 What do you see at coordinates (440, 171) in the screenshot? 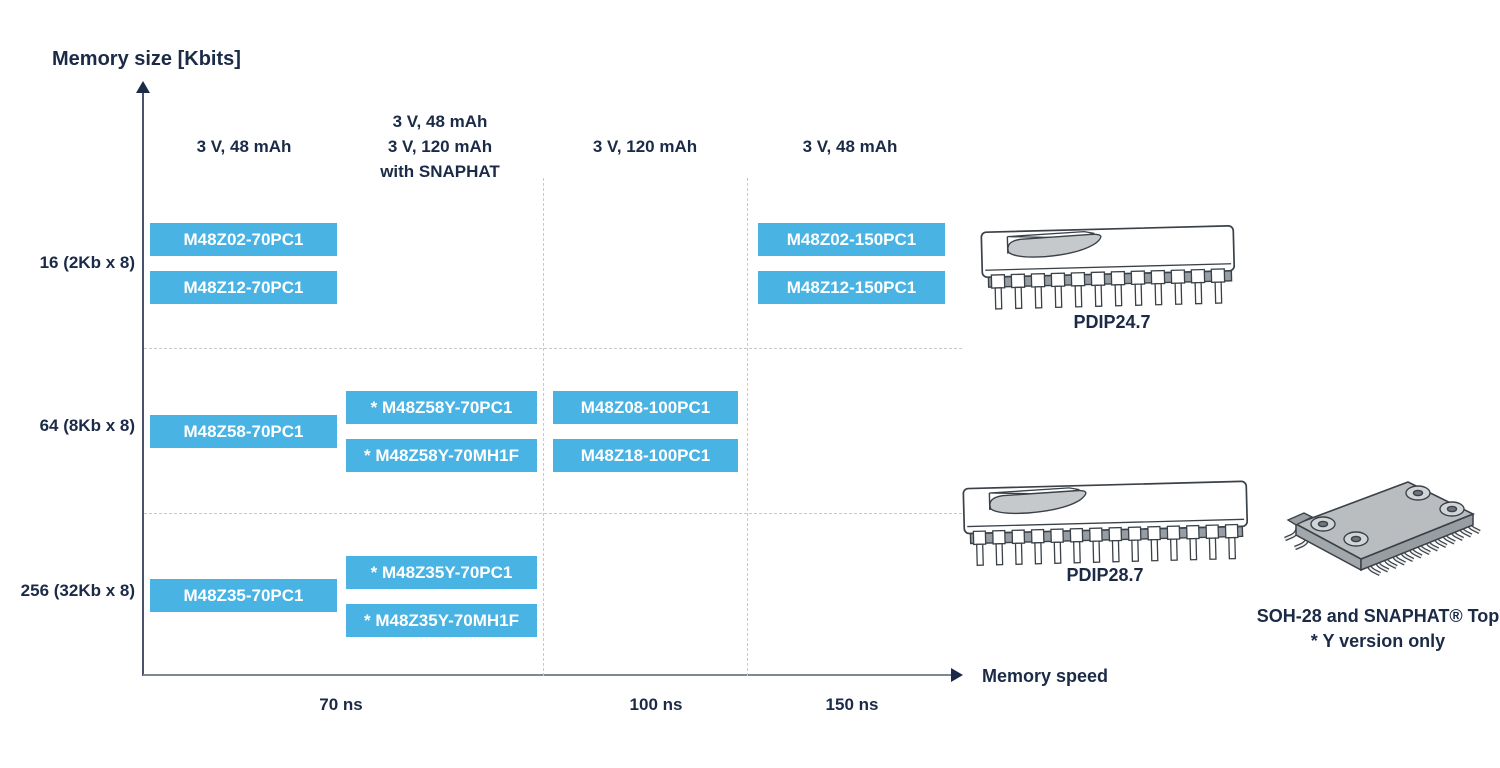
I see `column-header-line: with SNAPHAT` at bounding box center [440, 171].